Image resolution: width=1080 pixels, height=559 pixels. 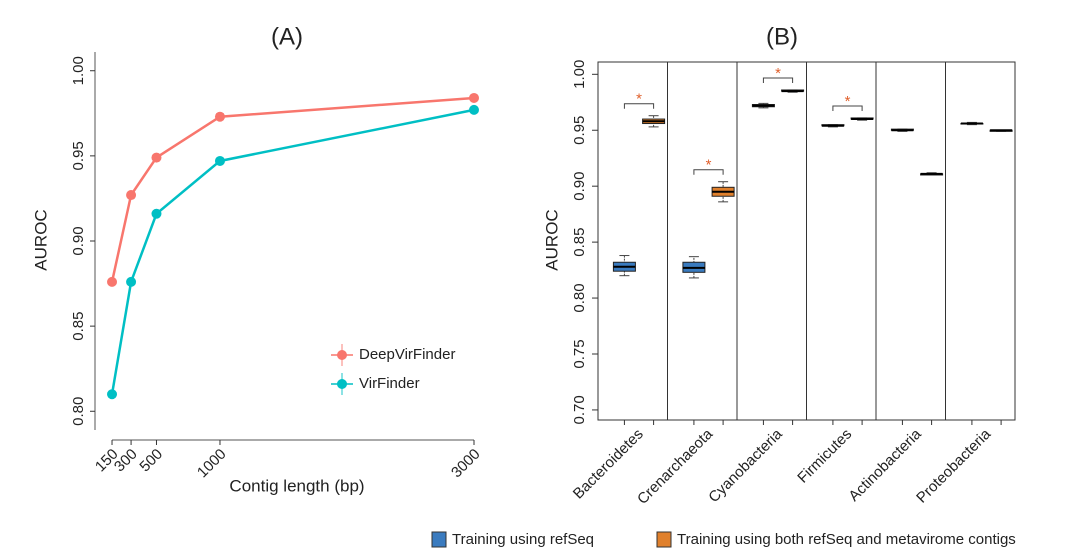 I want to click on x-tick-label: Cyanobacteria, so click(x=745, y=465).